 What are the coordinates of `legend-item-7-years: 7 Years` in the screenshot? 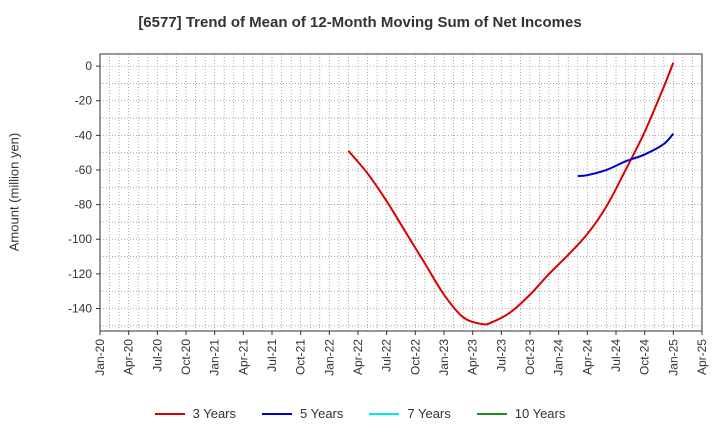 It's located at (410, 413).